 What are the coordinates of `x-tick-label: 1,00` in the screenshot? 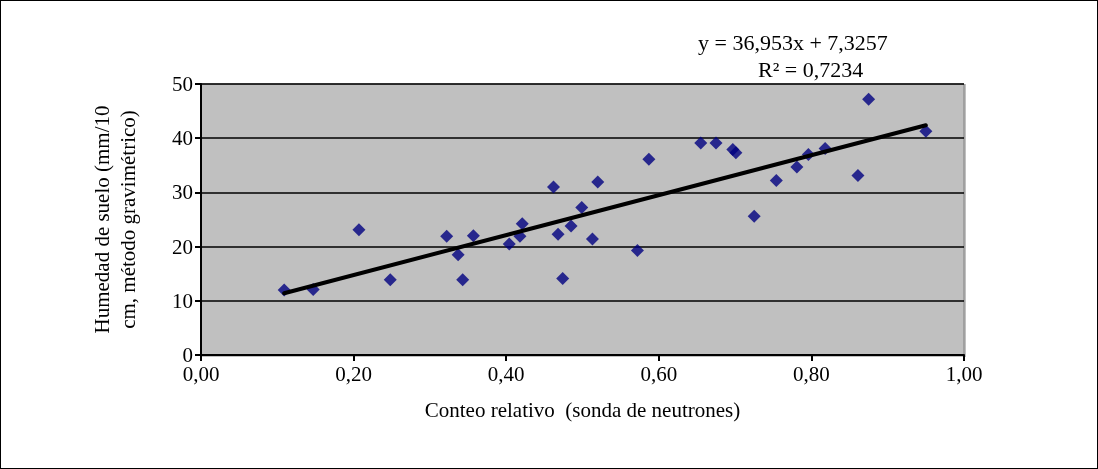 It's located at (964, 373).